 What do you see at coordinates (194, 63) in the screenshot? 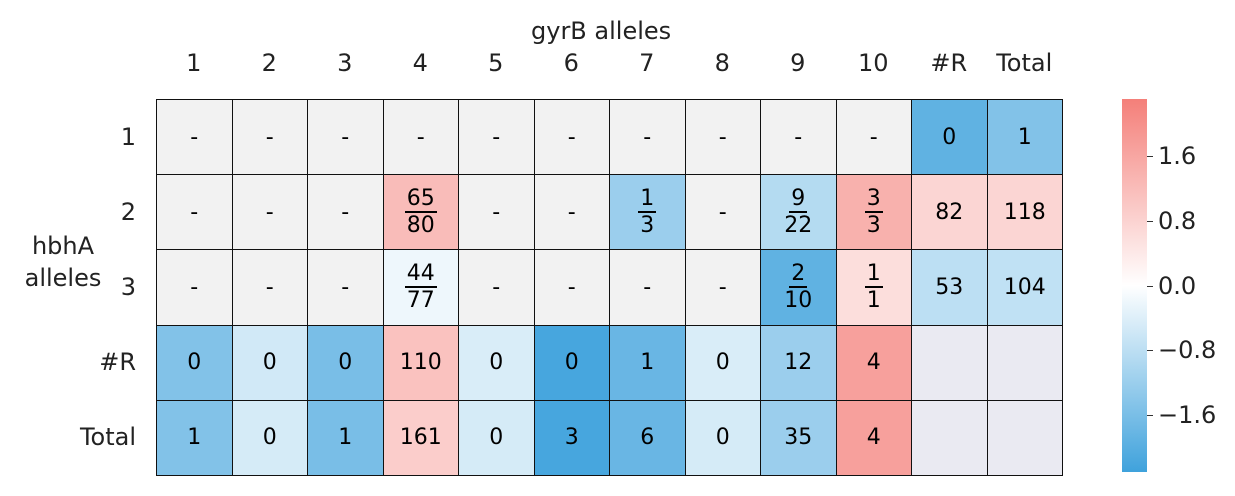
I see `x-tick-label: 1` at bounding box center [194, 63].